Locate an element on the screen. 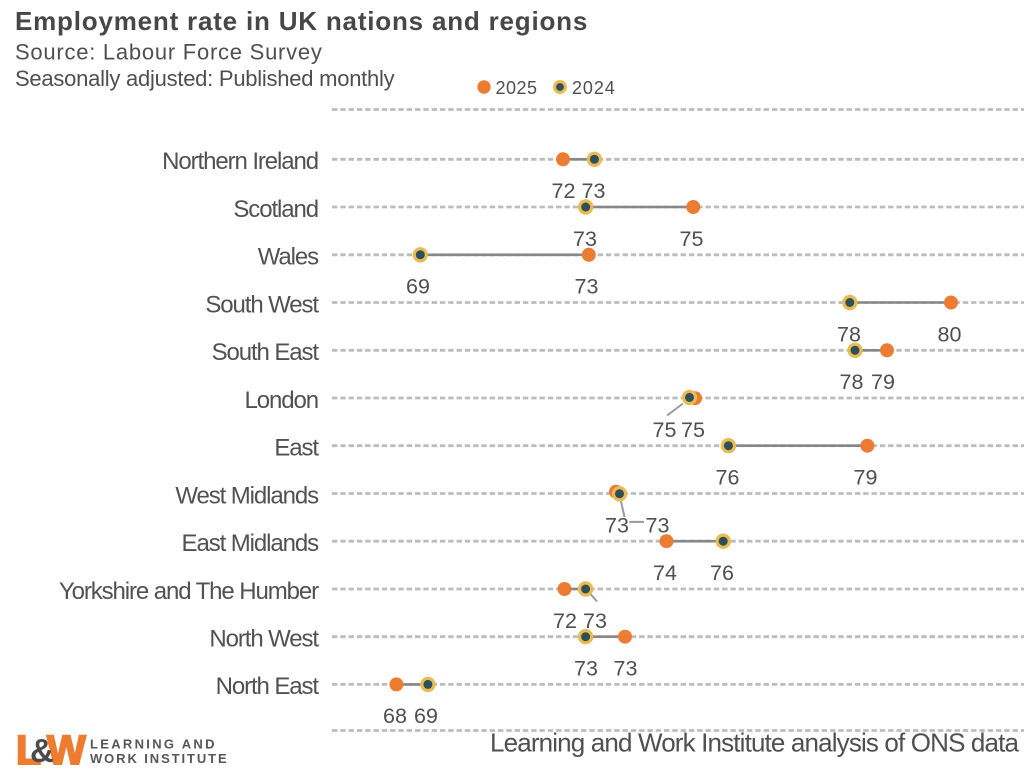 The width and height of the screenshot is (1024, 773). svg-text: North West is located at coordinates (264, 639).